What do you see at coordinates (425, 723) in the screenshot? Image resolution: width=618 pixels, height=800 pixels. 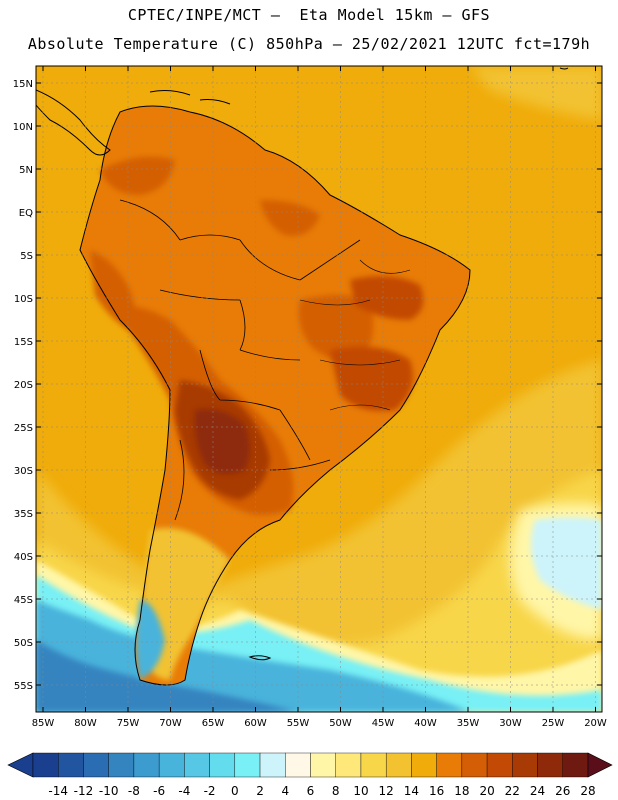 I see `lon-label: 40W` at bounding box center [425, 723].